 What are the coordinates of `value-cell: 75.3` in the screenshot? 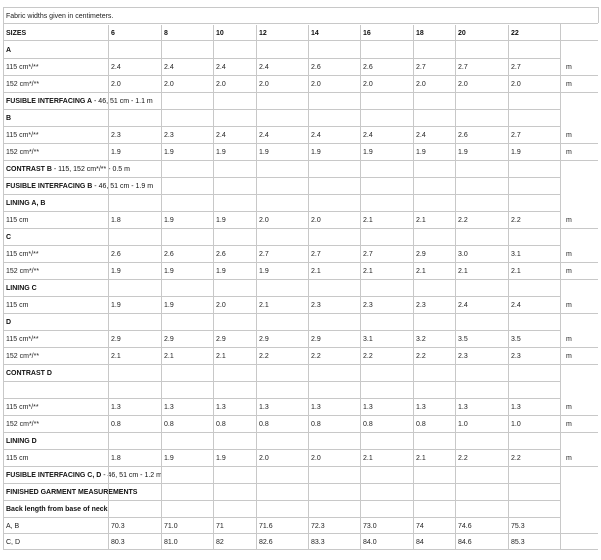 It's located at (518, 526).